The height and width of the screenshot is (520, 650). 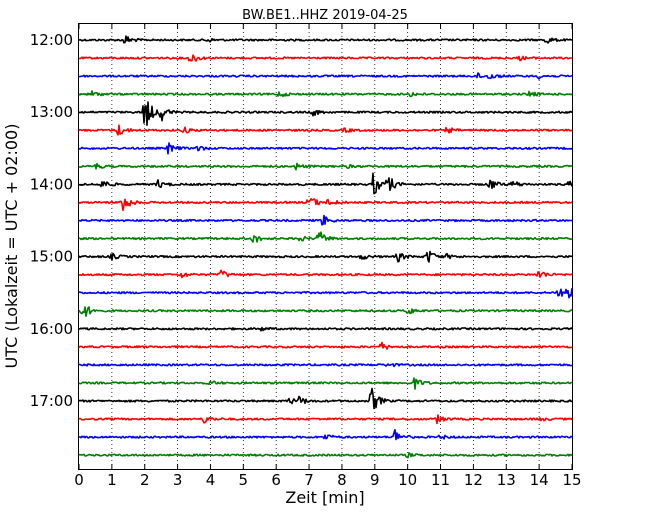 I want to click on x-tick-label: 13, so click(x=506, y=480).